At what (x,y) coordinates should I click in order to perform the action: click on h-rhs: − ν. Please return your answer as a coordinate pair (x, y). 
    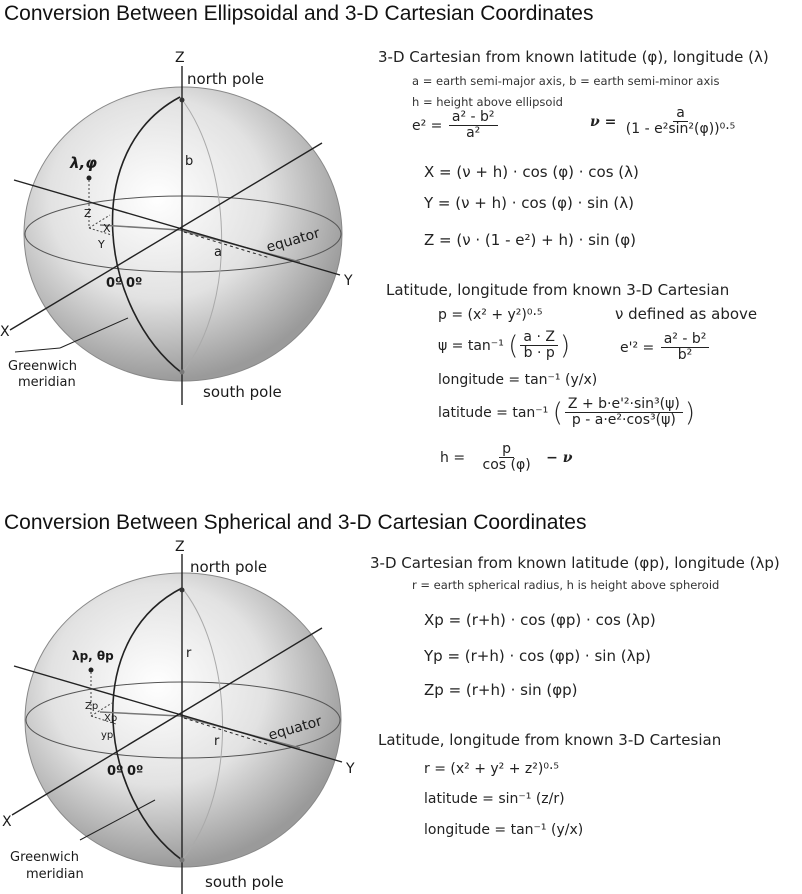
    Looking at the image, I should click on (559, 457).